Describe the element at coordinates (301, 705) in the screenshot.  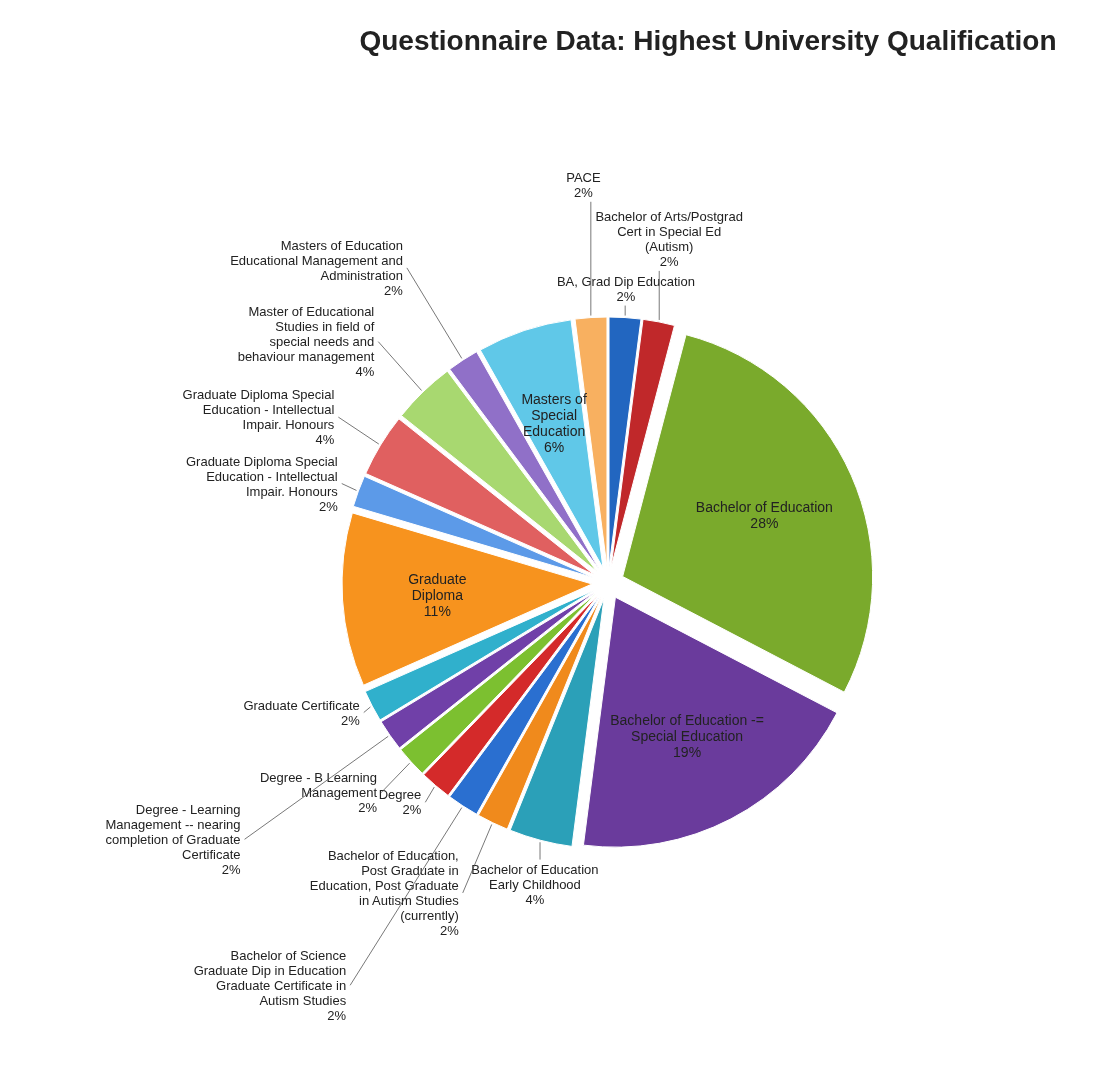
I see `slice-label: Graduate Certificate` at that location.